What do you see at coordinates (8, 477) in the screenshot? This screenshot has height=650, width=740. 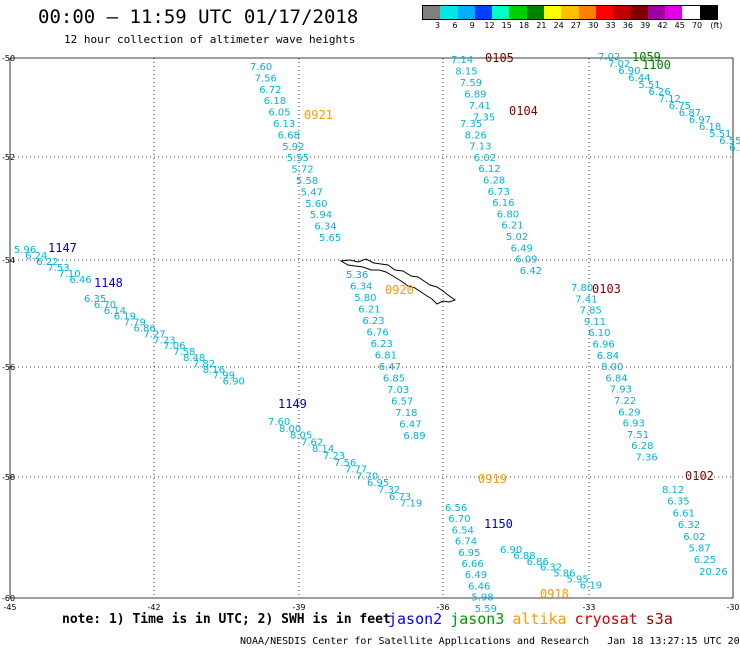 I see `lat-tick-label: -58` at bounding box center [8, 477].